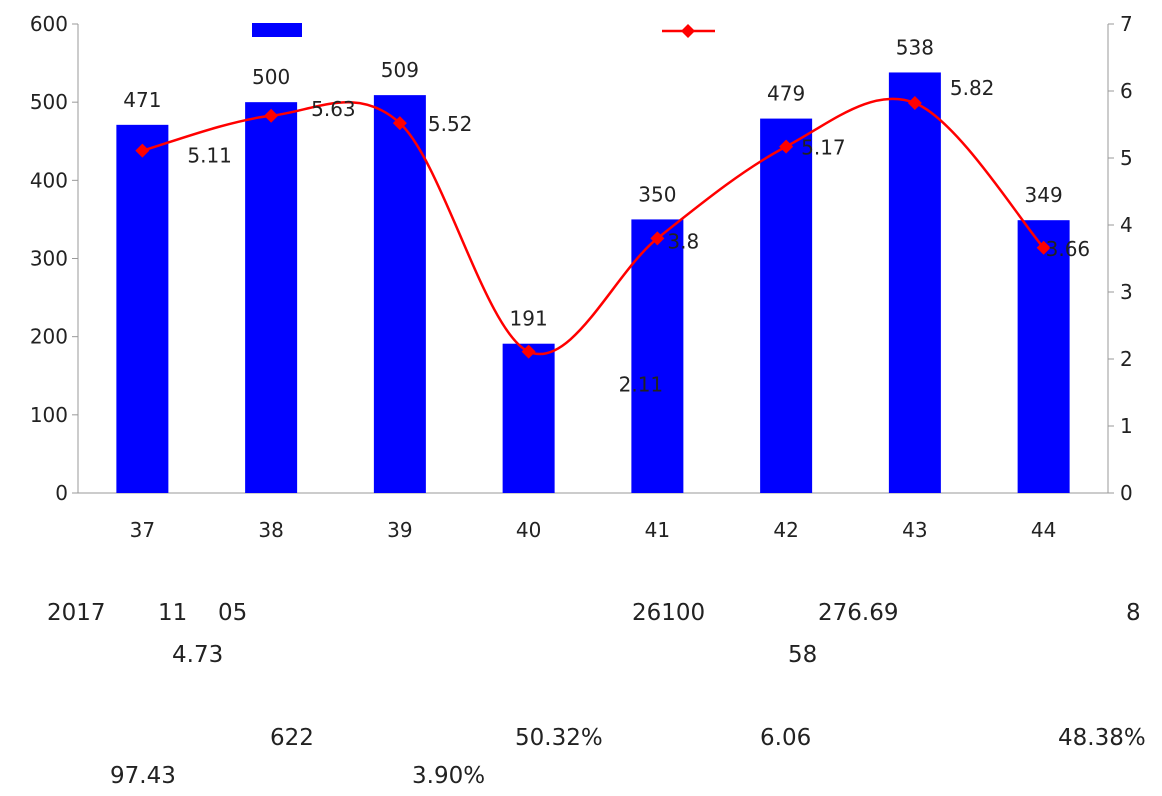 This screenshot has height=796, width=1162. Describe the element at coordinates (399, 530) in the screenshot. I see `x-tick-label: 39` at that location.